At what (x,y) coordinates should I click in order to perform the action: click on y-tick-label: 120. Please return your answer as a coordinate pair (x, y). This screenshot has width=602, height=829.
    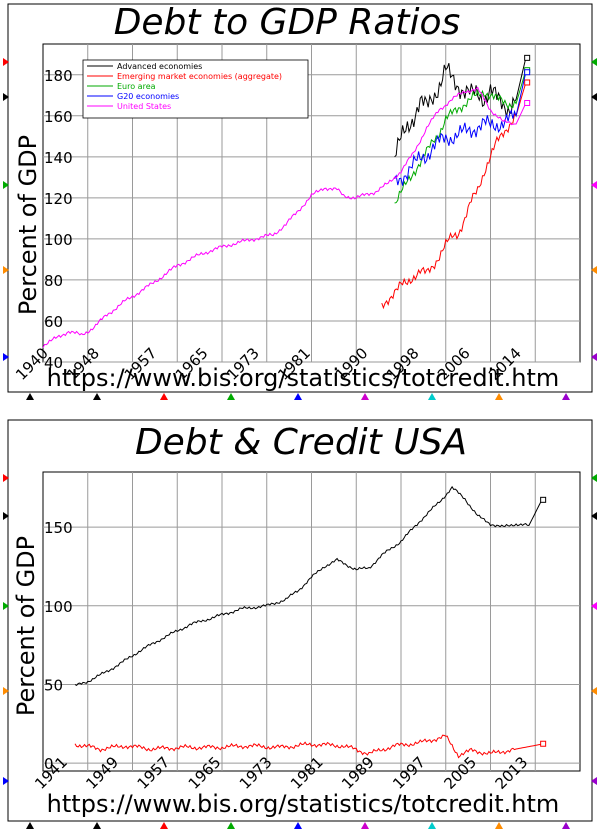
    Looking at the image, I should click on (58, 199).